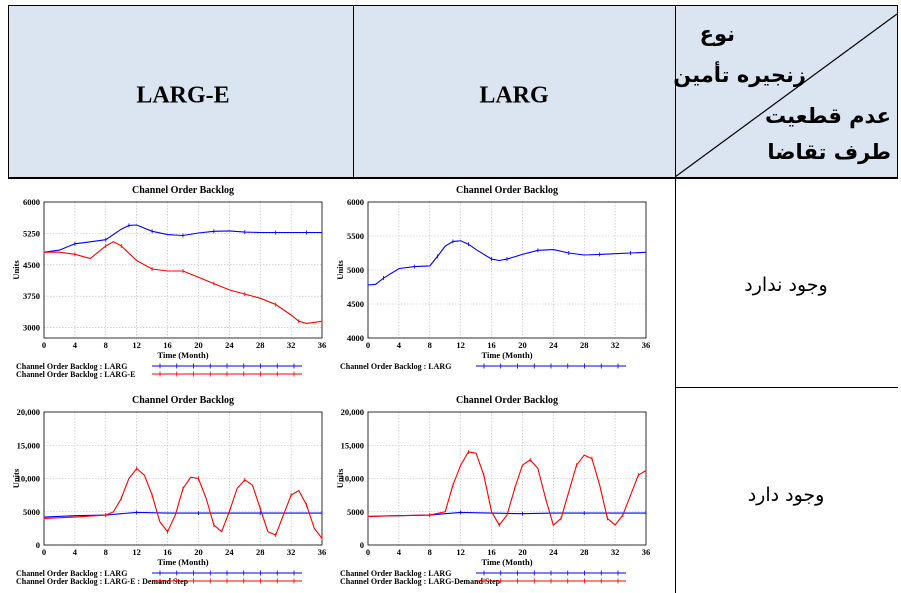 Image resolution: width=901 pixels, height=593 pixels. Describe the element at coordinates (355, 202) in the screenshot. I see `y-tick-label: 6000` at that location.